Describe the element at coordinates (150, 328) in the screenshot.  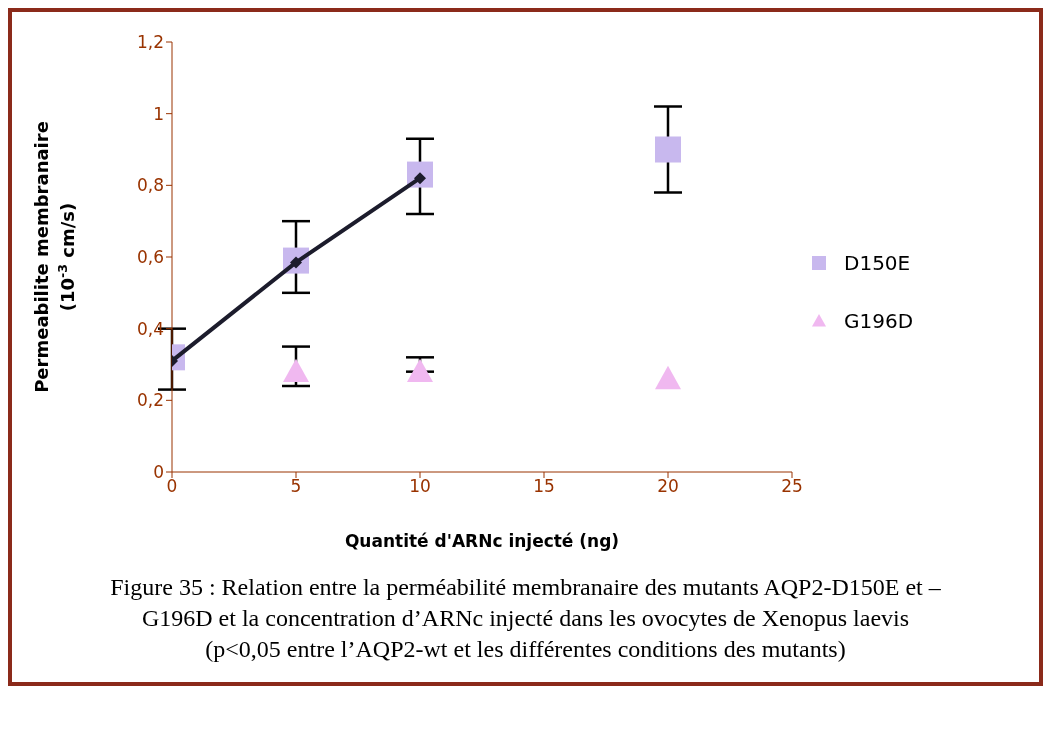
I see `y-tick-label: 0,4` at that location.